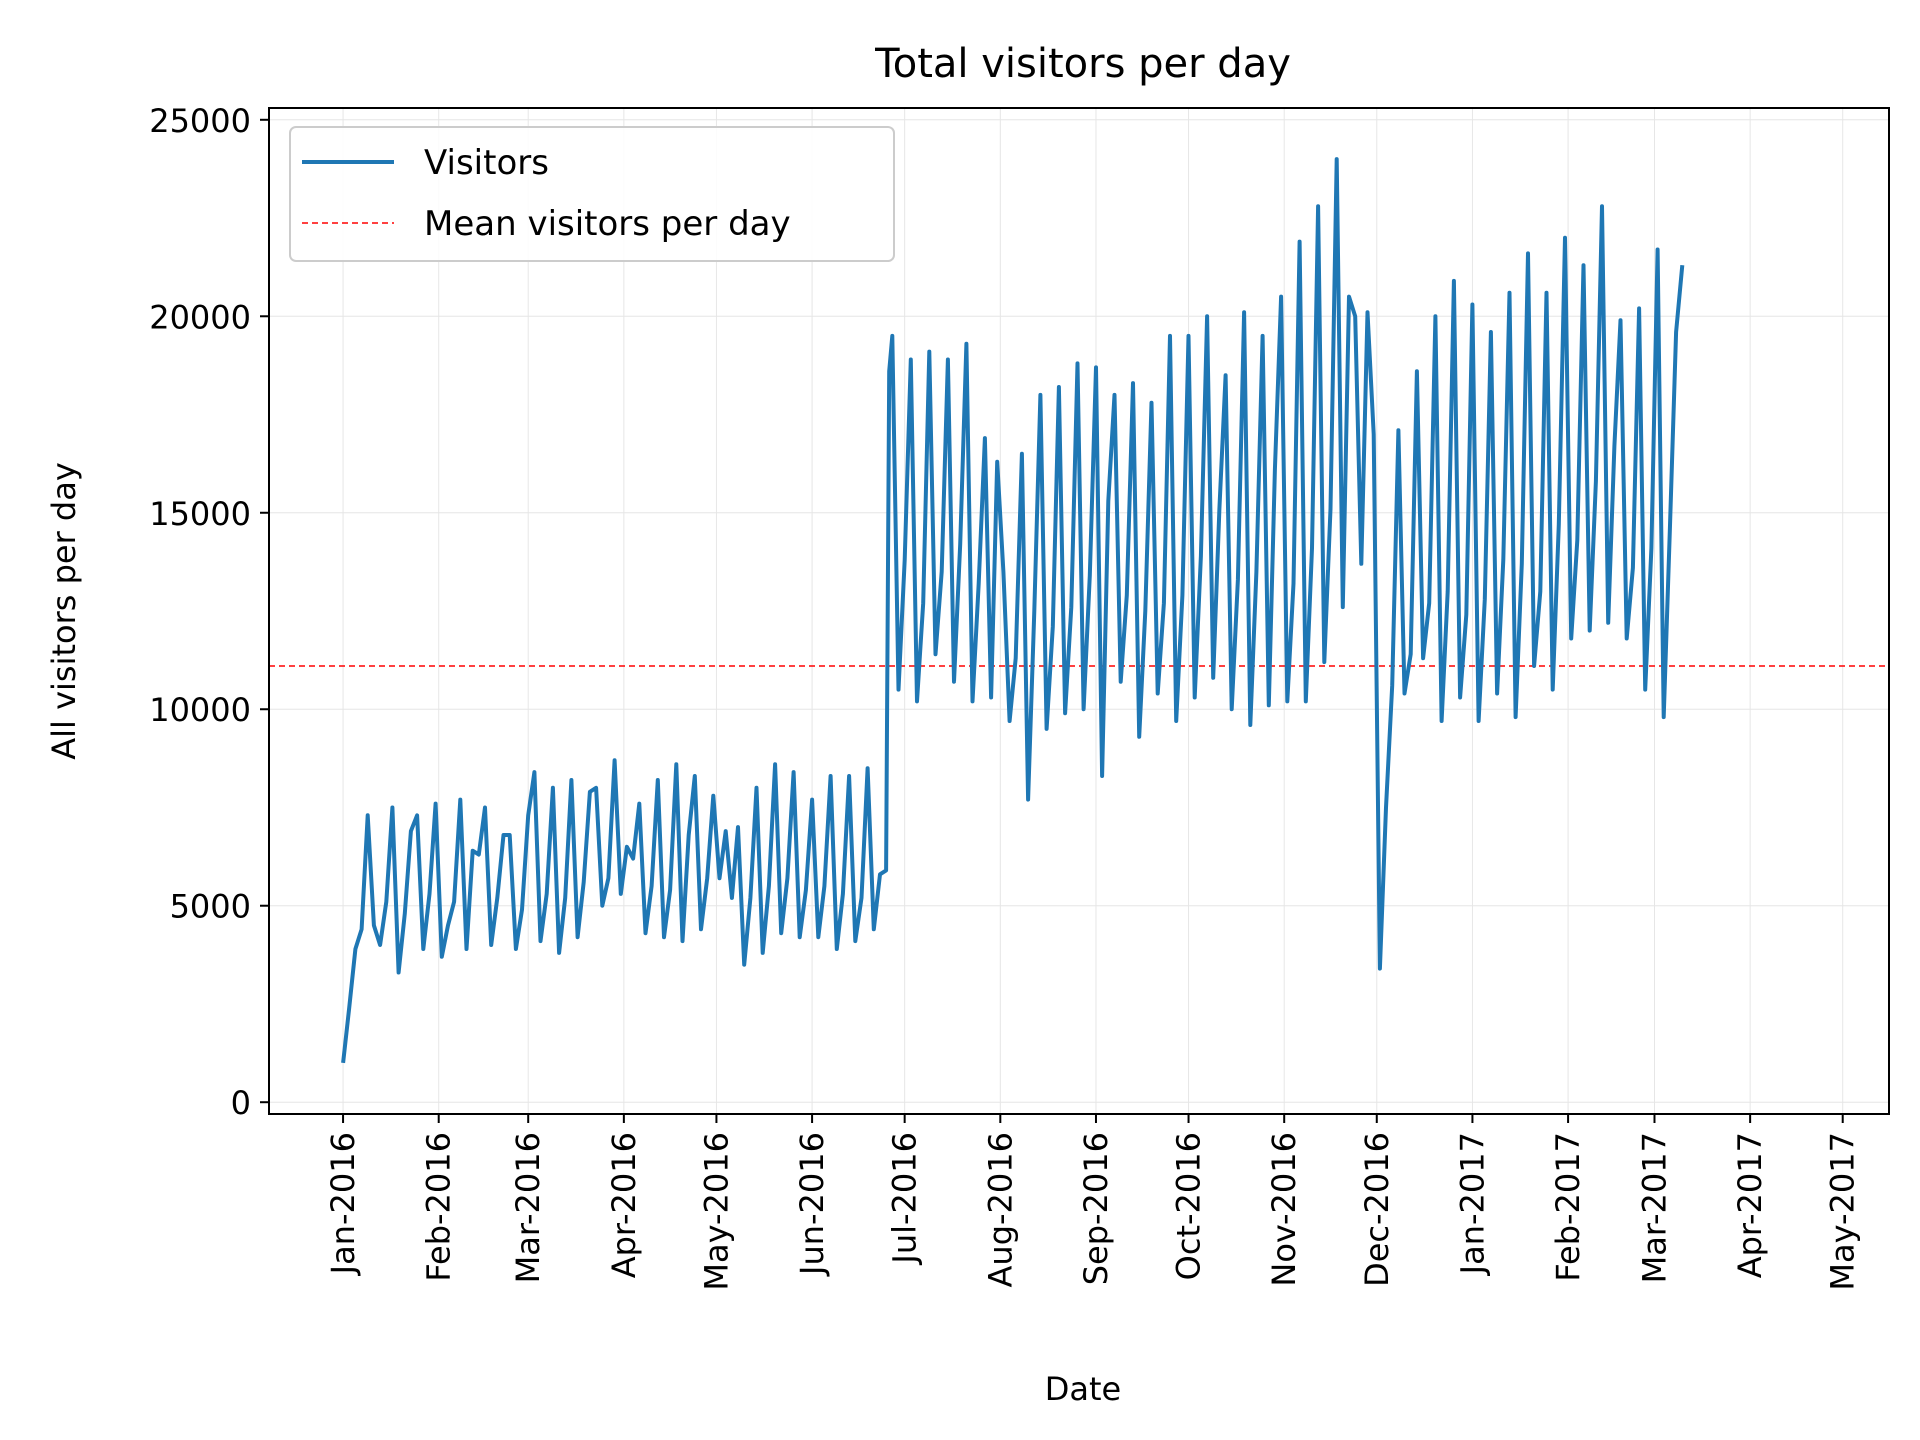 This screenshot has width=1920, height=1440. What do you see at coordinates (1096, 1208) in the screenshot?
I see `x-tick-label: Sep-2016` at bounding box center [1096, 1208].